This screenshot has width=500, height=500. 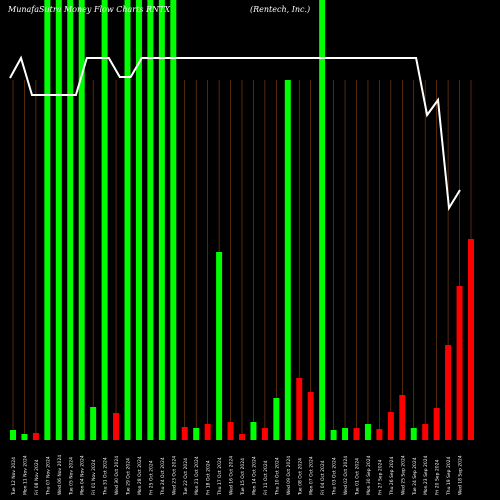 What do you see at coordinates (369, 475) in the screenshot?
I see `x-tick-label: Mon 30 Sep 2024` at bounding box center [369, 475].